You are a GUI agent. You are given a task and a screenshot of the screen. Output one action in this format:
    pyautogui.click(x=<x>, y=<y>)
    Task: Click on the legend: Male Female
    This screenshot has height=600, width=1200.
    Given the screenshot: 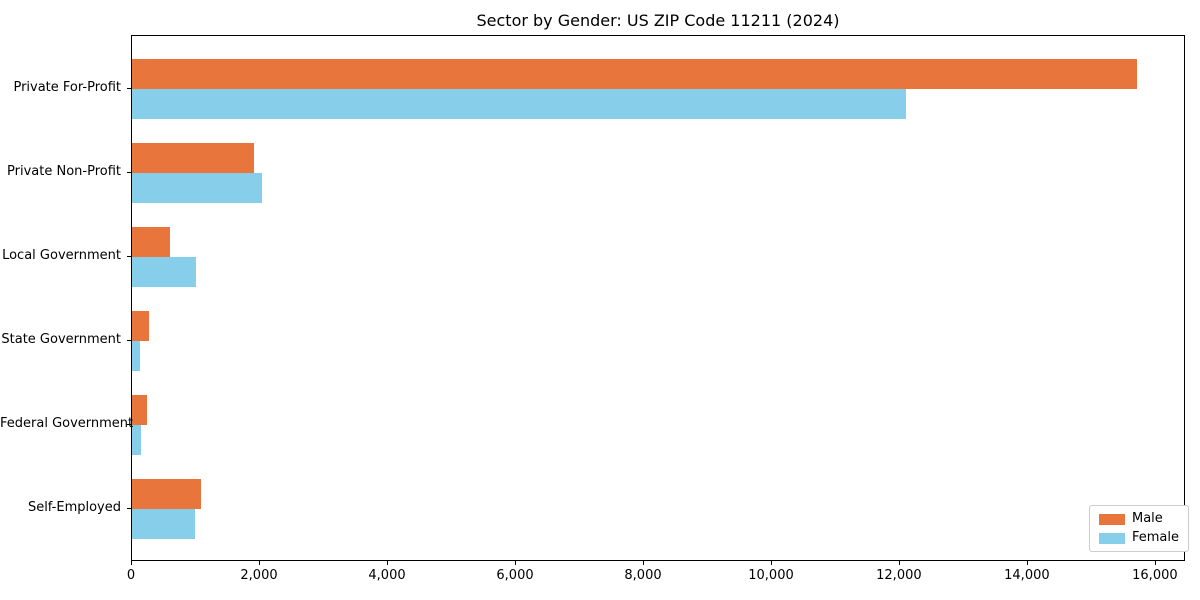 What is the action you would take?
    pyautogui.click(x=1139, y=528)
    